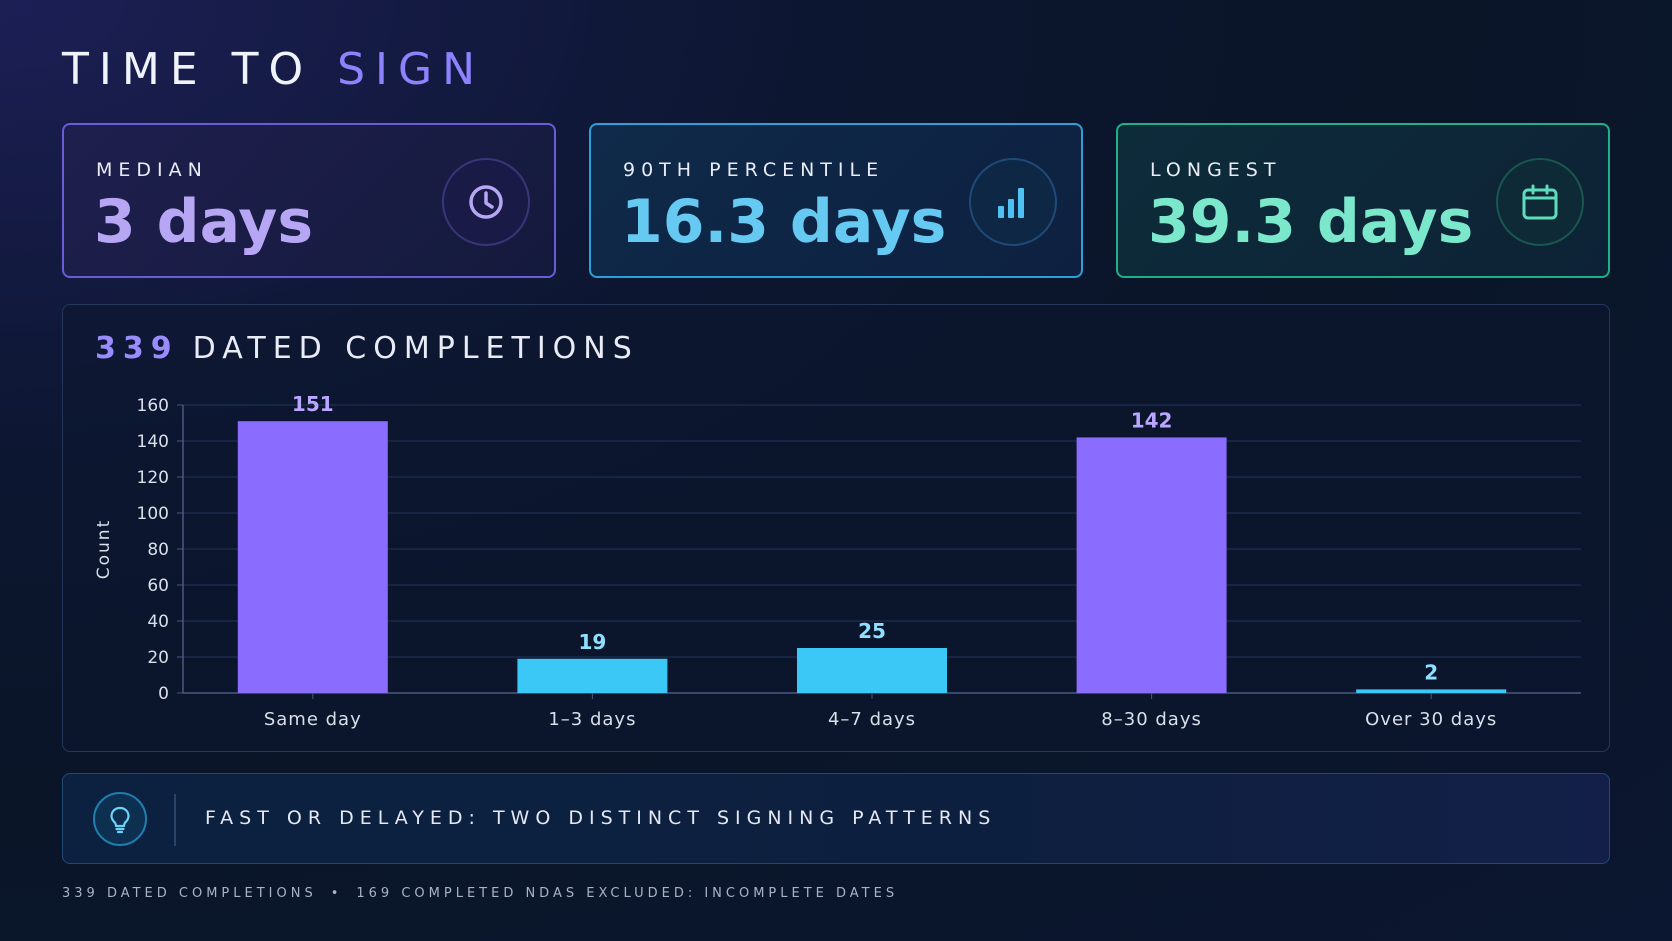 This screenshot has width=1672, height=941. What do you see at coordinates (1540, 202) in the screenshot?
I see `calendar-icon` at bounding box center [1540, 202].